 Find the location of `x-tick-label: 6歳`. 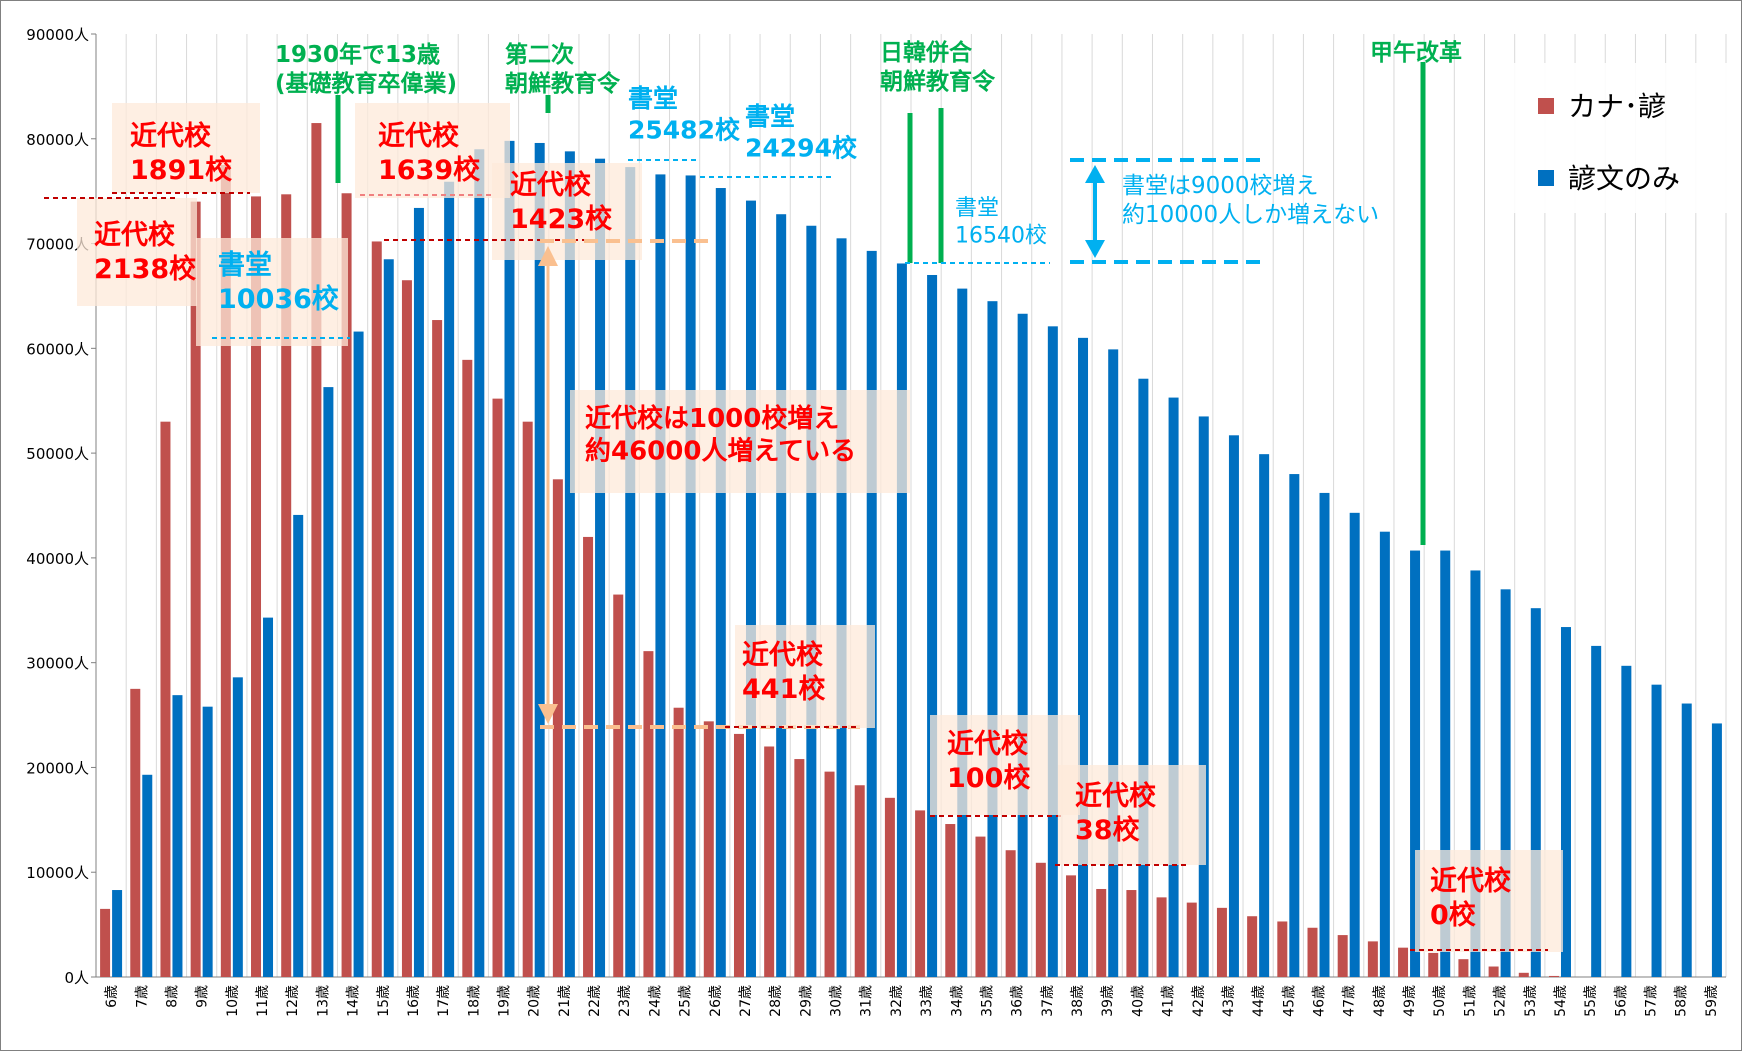

x-tick-label: 6歳 is located at coordinates (112, 996).